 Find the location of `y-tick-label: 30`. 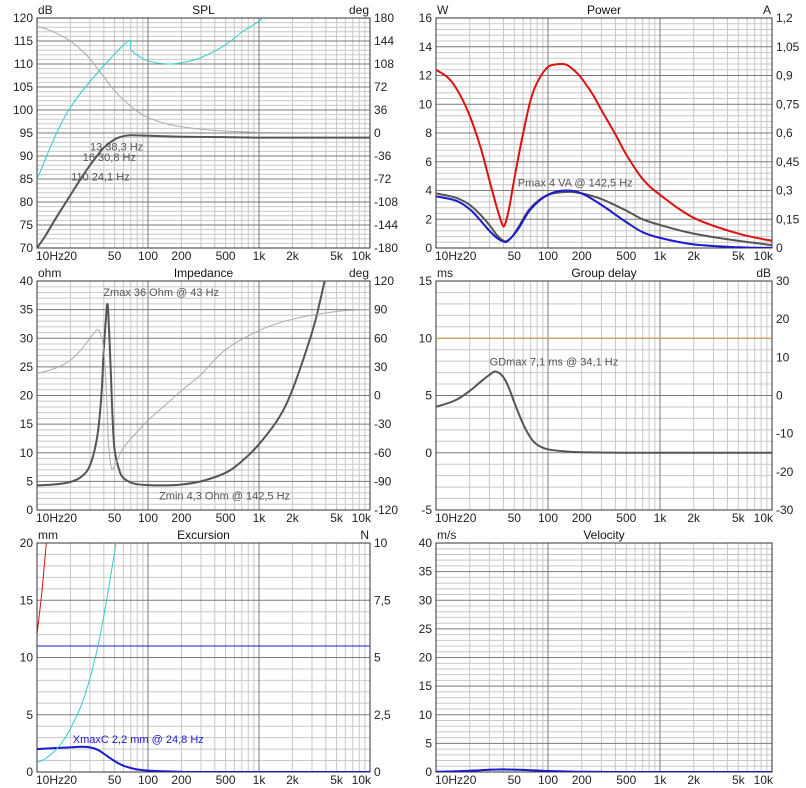

y-tick-label: 30 is located at coordinates (426, 600).